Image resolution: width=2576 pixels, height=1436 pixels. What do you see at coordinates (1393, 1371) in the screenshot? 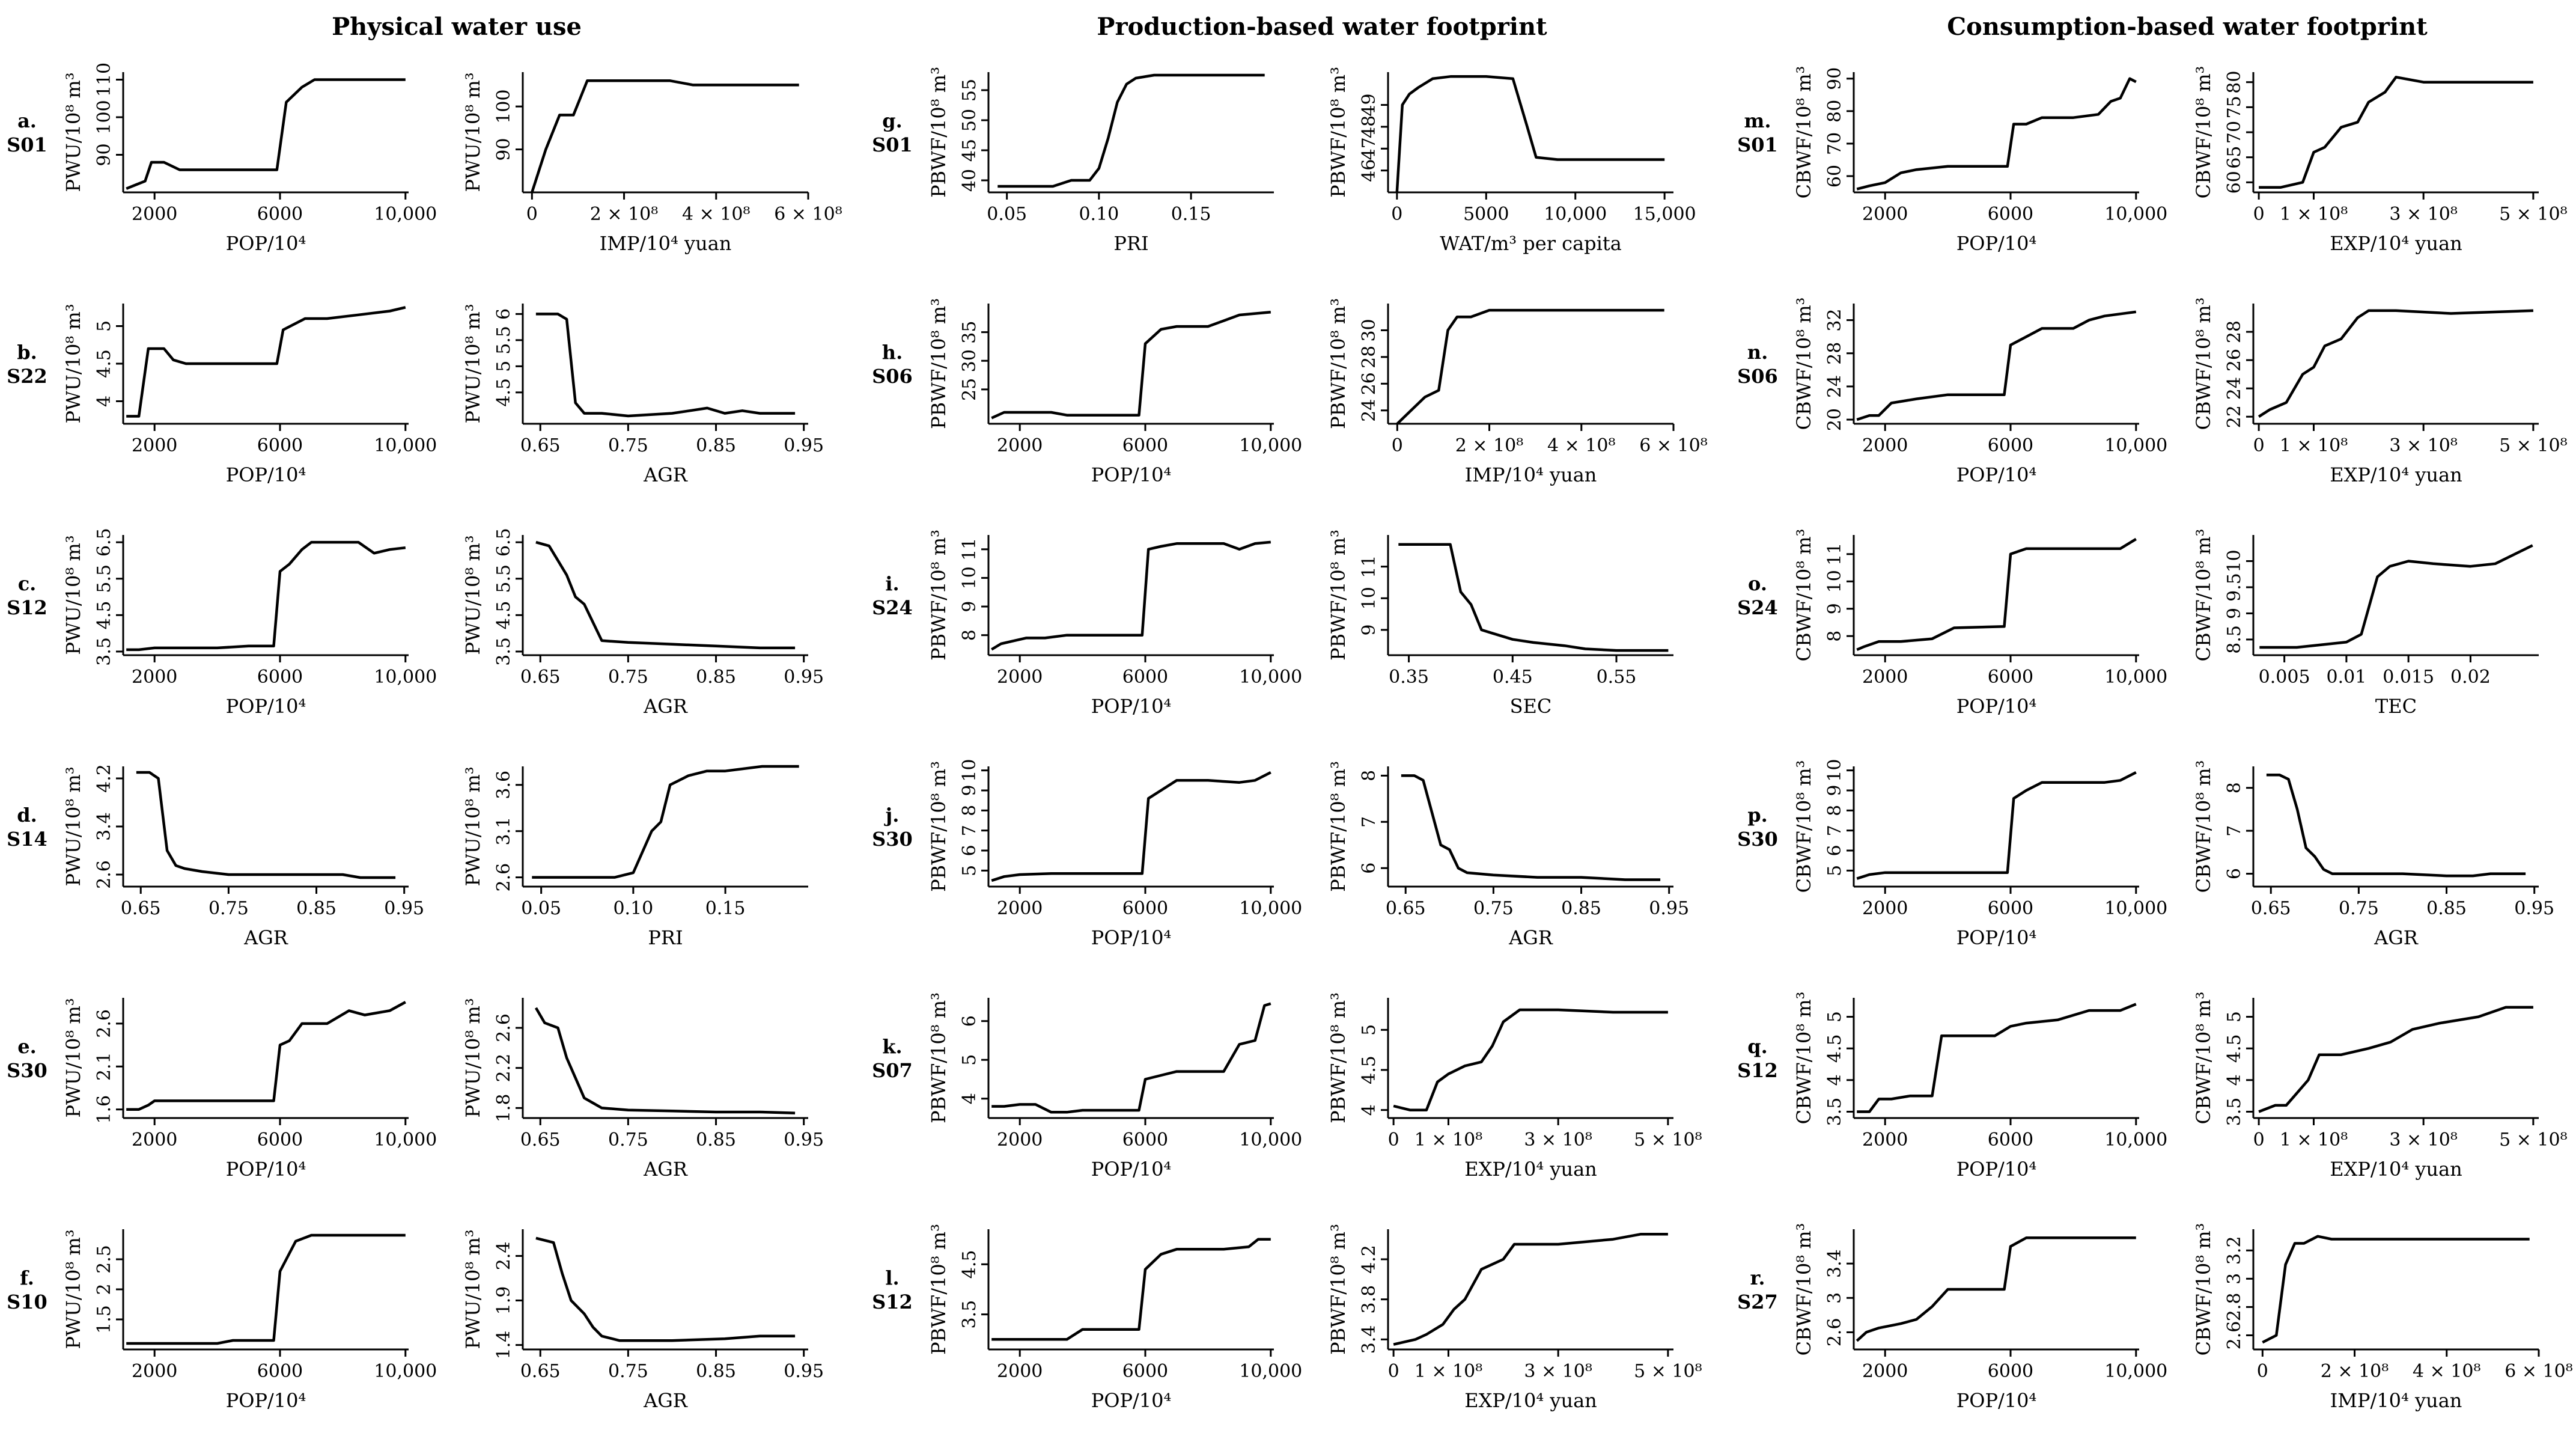
I see `x-tick-label: 0` at bounding box center [1393, 1371].